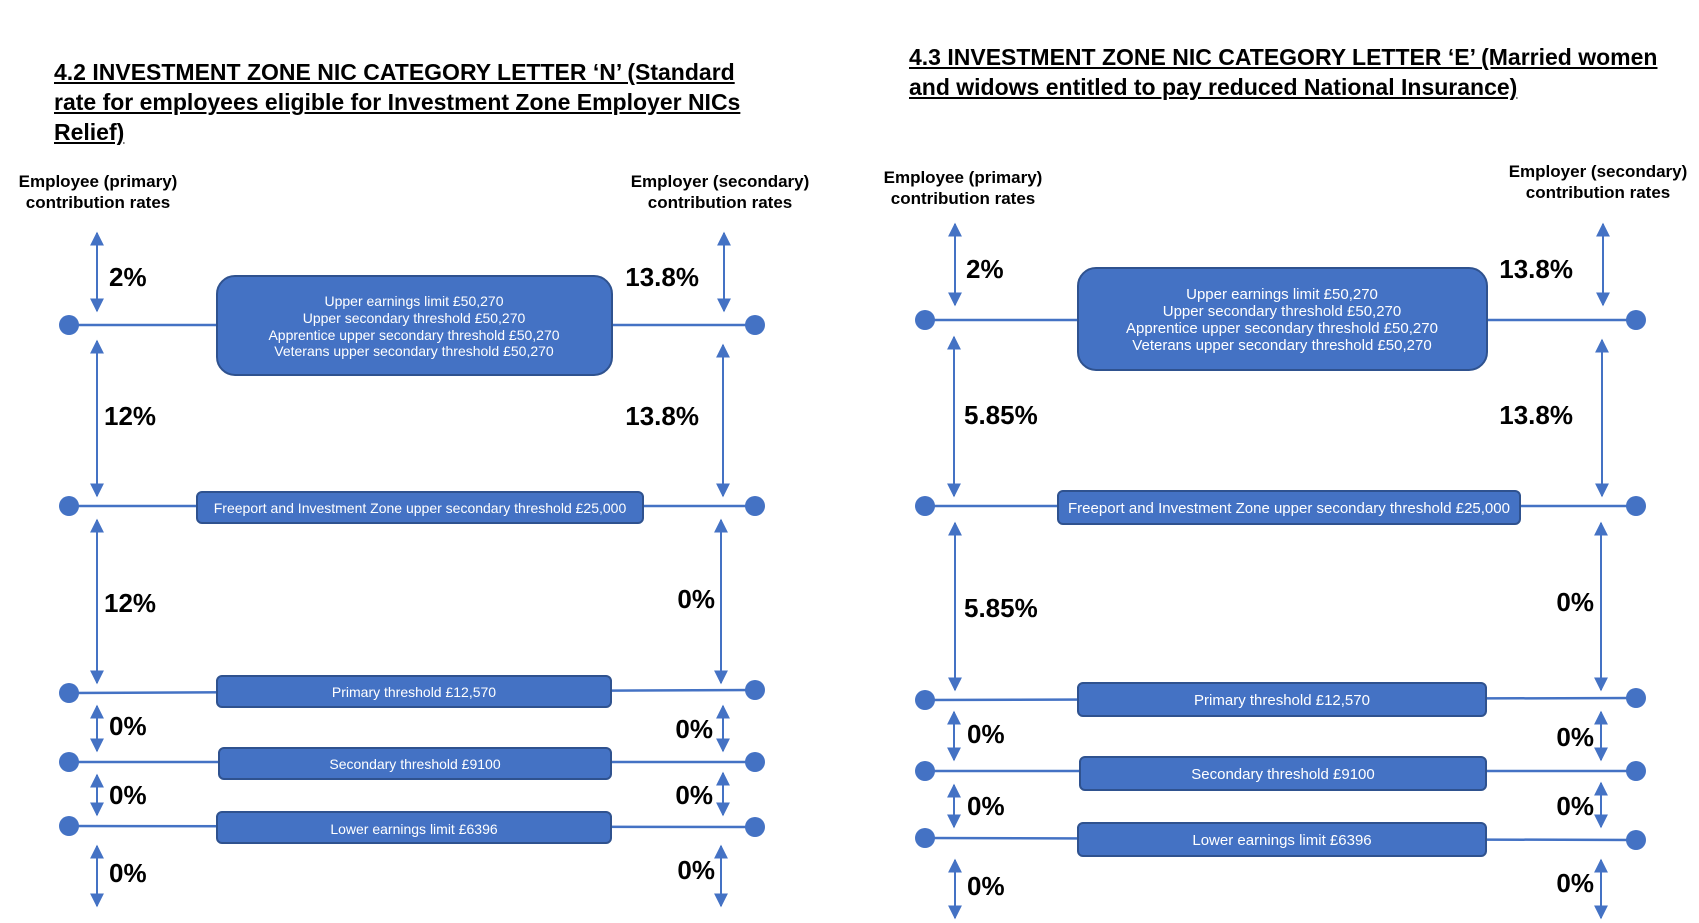  I want to click on employee-rates: 2% 5.85% 5.85% 0% 0% 0%, so click(1001, 577).